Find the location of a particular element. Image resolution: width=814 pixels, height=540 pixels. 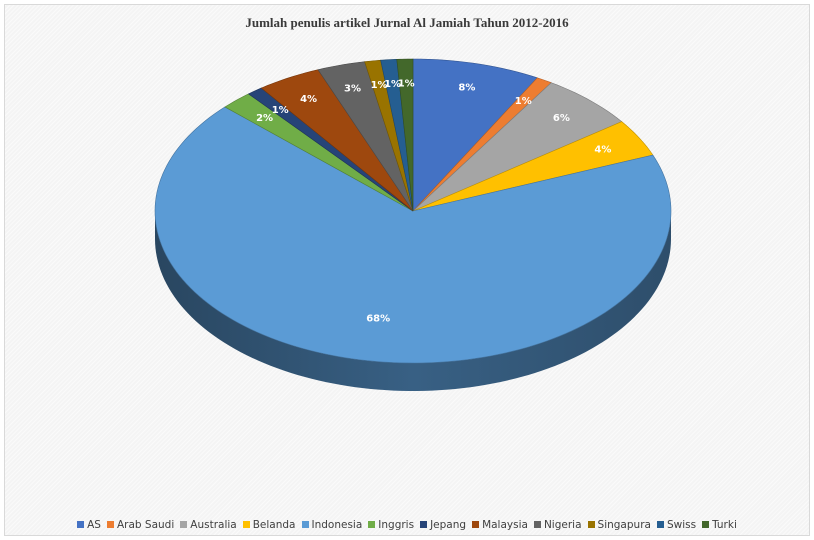

legend-label: Swiss is located at coordinates (681, 525).